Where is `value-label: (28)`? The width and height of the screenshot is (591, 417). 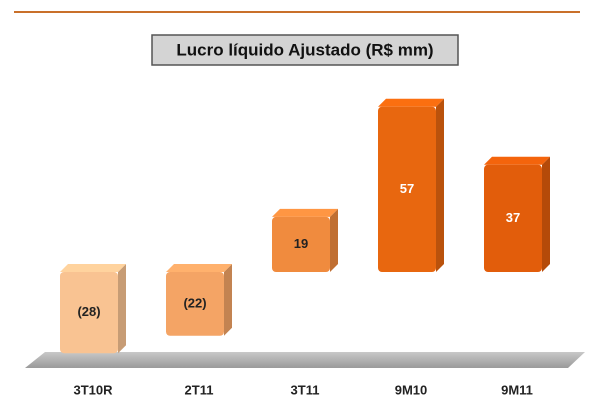 value-label: (28) is located at coordinates (88, 311).